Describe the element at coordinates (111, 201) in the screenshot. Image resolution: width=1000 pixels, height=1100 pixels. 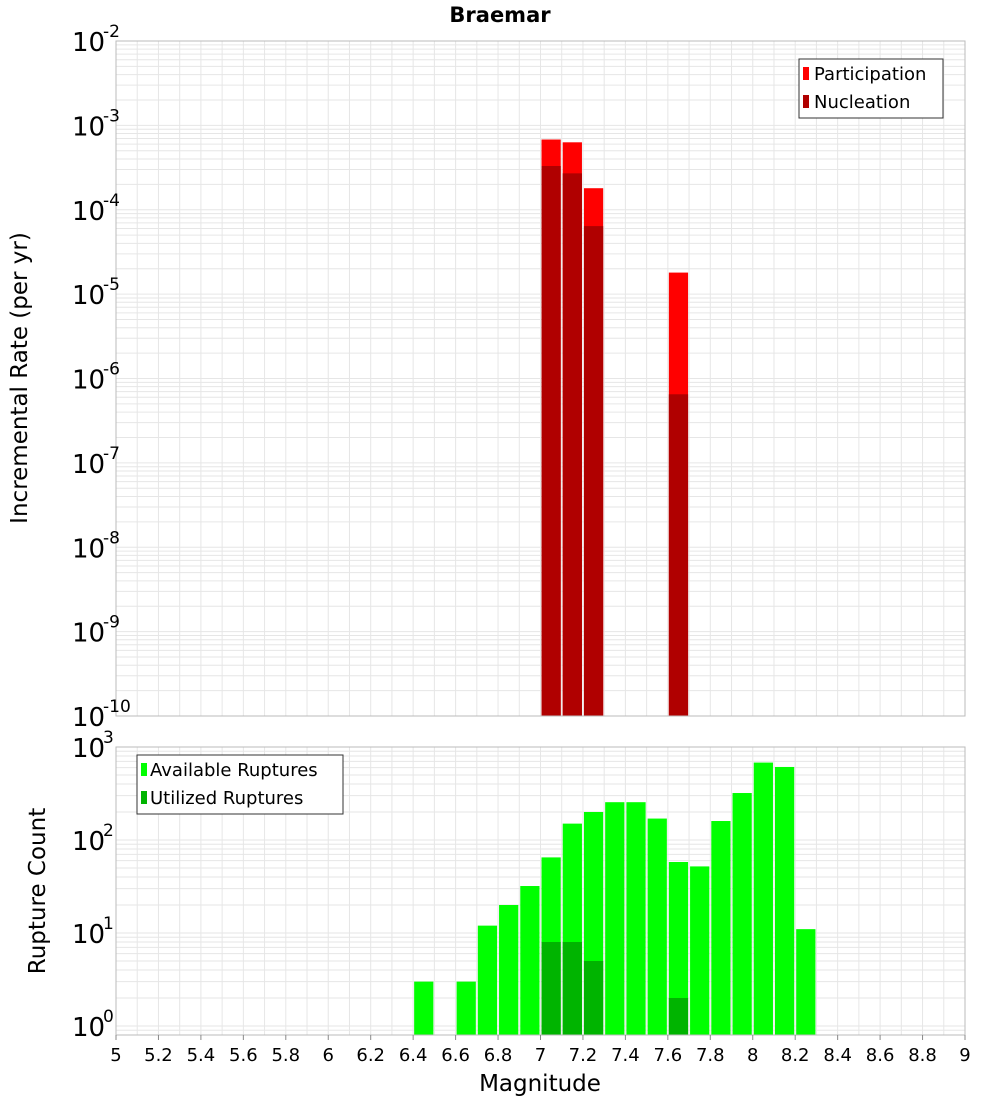
I see `y-tick-exponent: -4` at that location.